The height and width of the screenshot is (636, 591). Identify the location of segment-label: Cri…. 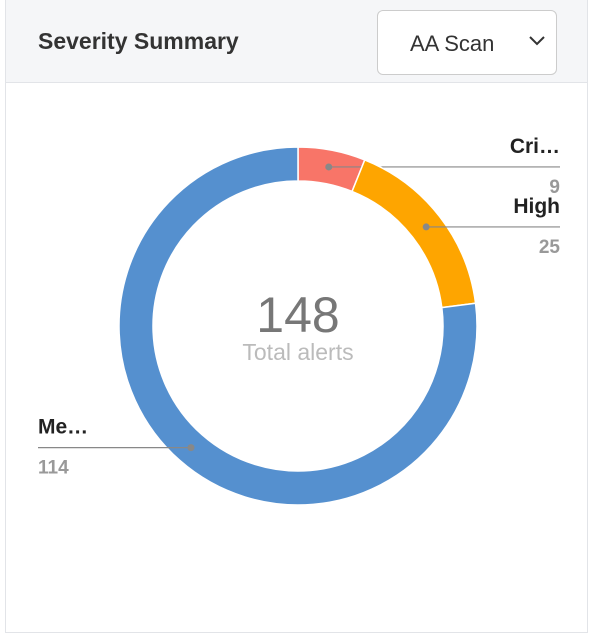
(535, 146).